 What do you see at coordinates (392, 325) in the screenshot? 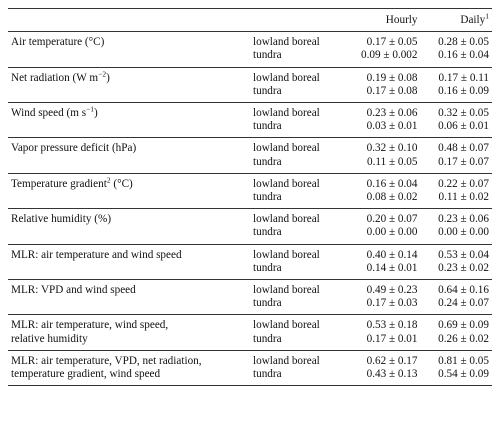
I see `hourly-value: 0.53 ± 0.18` at bounding box center [392, 325].